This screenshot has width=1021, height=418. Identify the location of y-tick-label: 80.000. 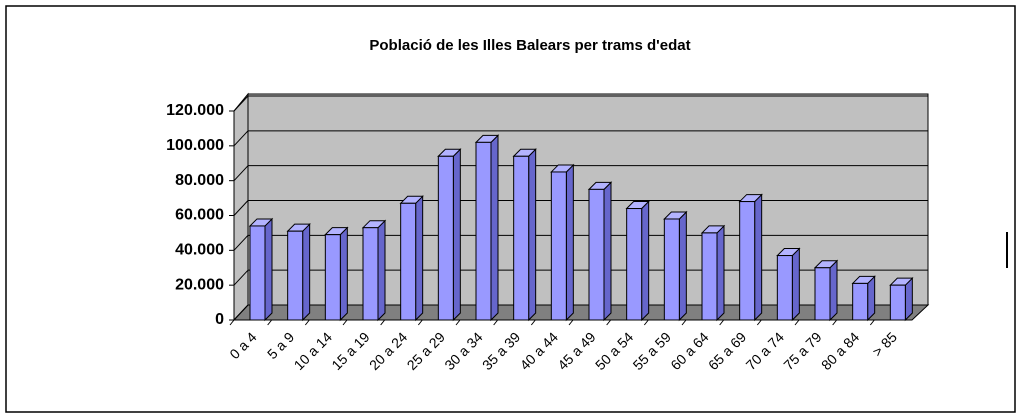
(199, 180).